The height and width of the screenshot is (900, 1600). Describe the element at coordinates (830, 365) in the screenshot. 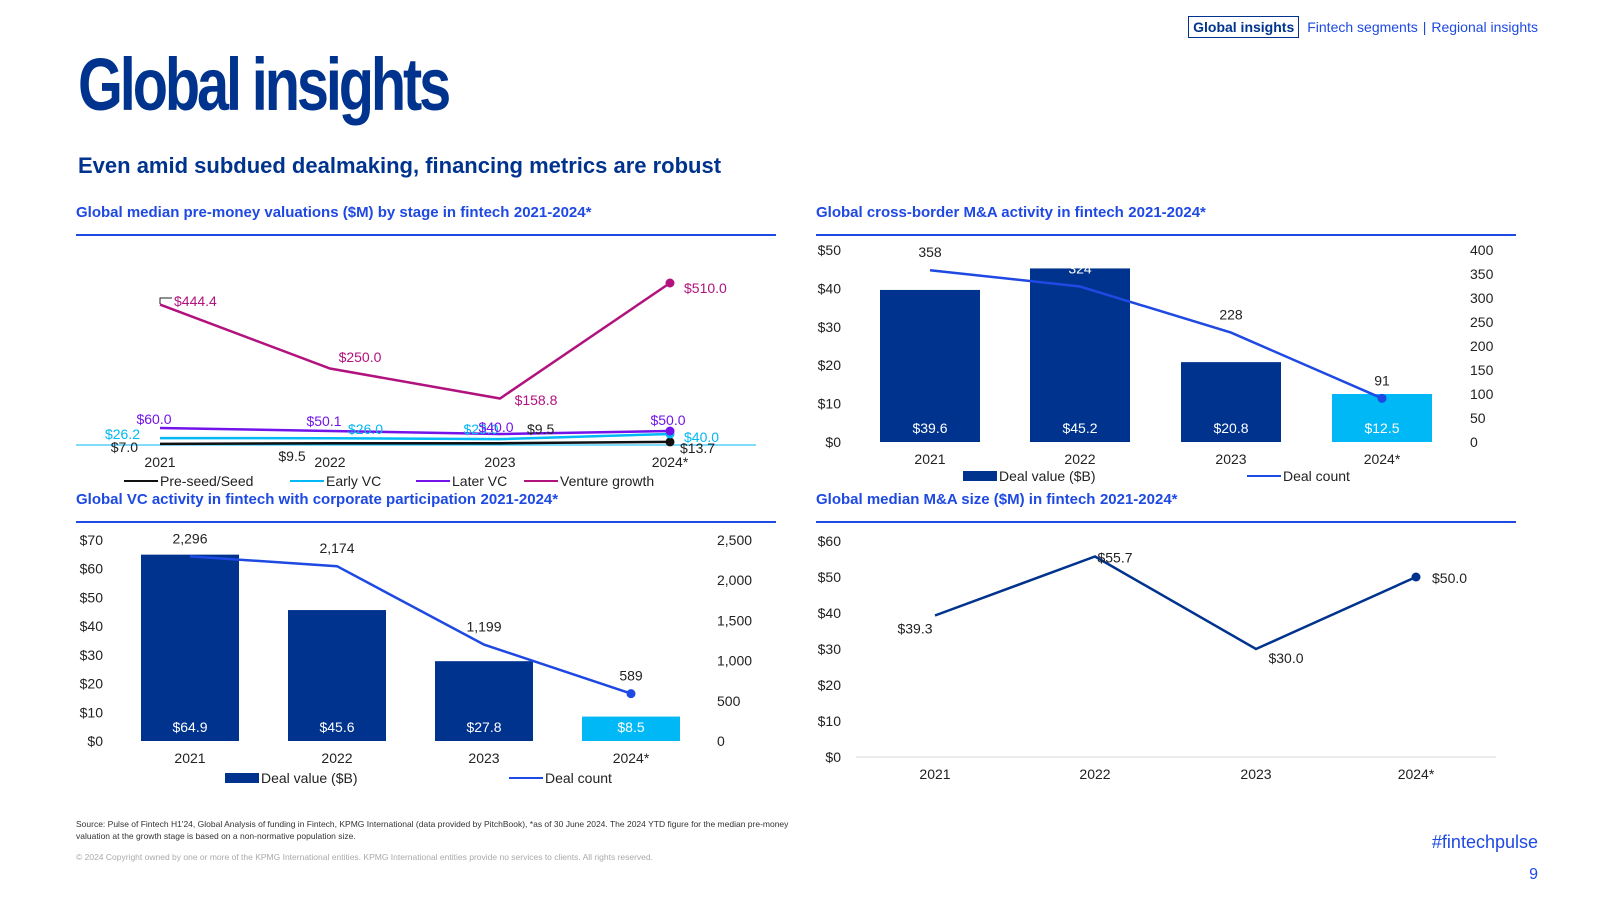

I see `cross-border-ma-left-axis-tick: $20` at that location.